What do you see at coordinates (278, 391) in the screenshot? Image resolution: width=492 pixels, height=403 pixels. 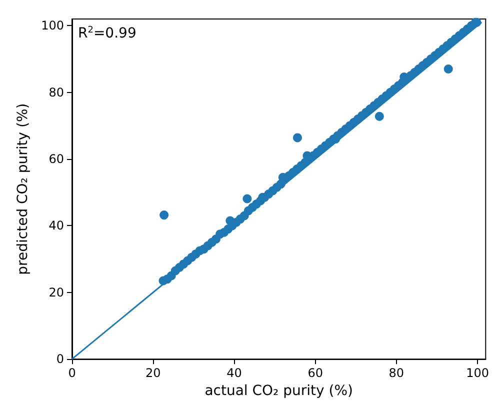 I see `x-axis-title: actual CO₂ purity (%)` at bounding box center [278, 391].